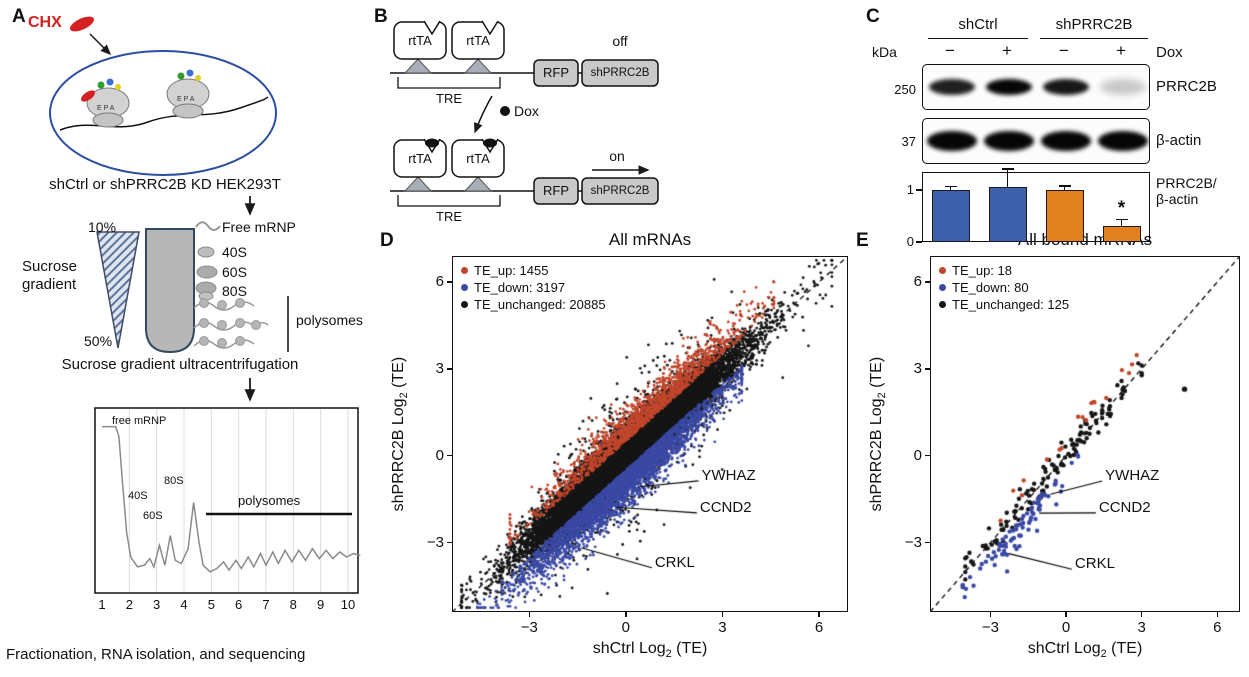 The image size is (1249, 677). I want to click on y-tick-label: 3, so click(439, 368).